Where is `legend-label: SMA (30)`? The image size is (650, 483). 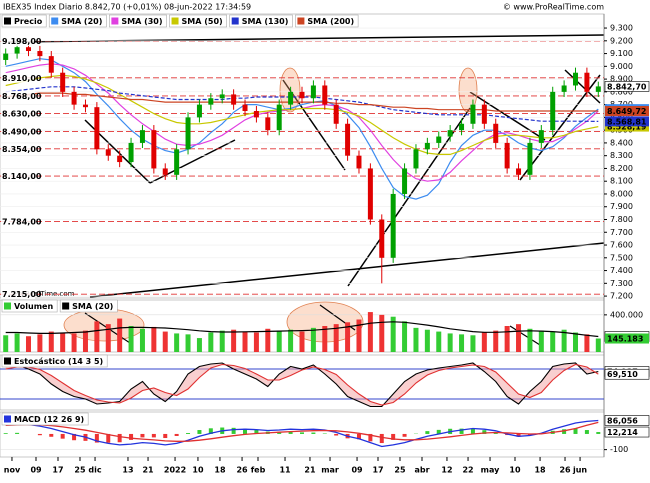
legend-label: SMA (30) is located at coordinates (141, 21).